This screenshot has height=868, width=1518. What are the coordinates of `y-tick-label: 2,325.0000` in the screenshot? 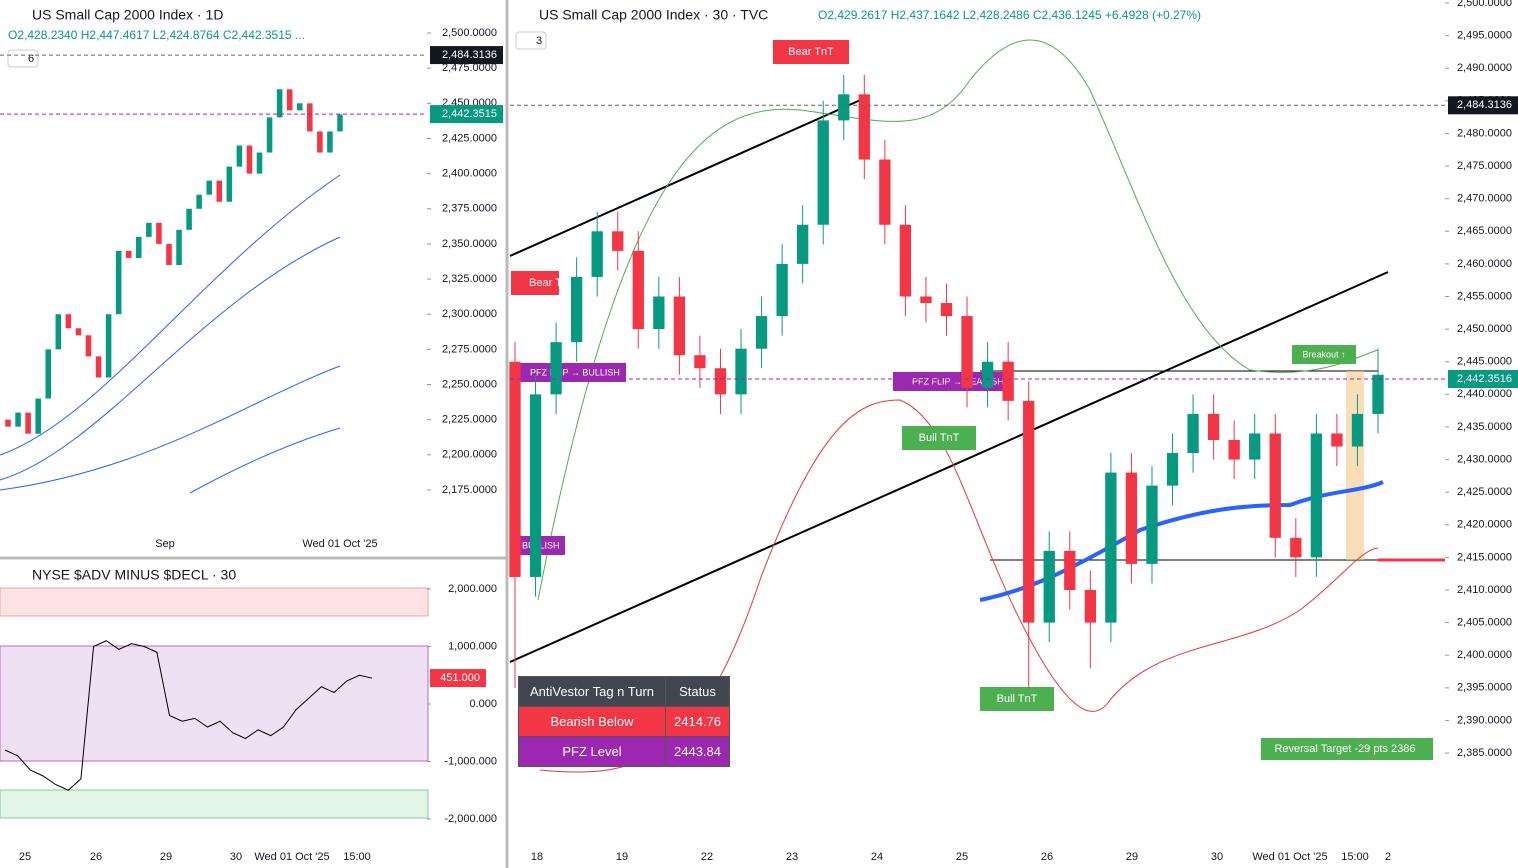 It's located at (469, 279).